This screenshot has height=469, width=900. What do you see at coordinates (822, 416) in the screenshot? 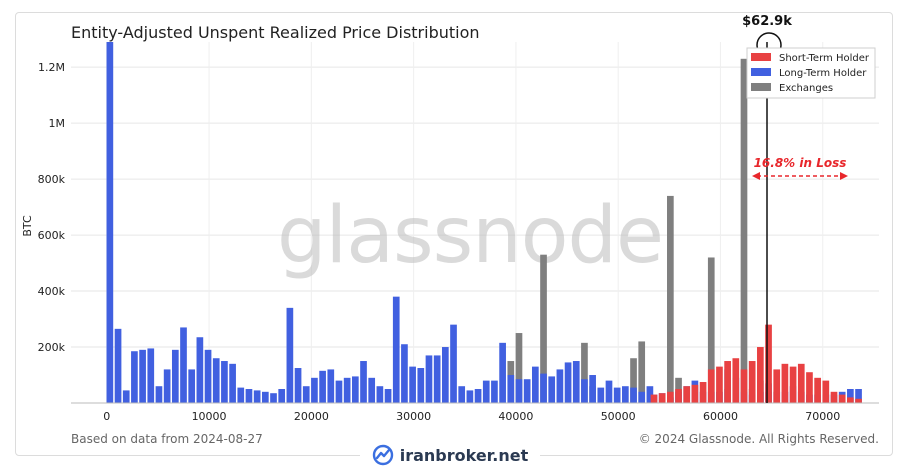
I see `x-tick-label: 70000` at bounding box center [822, 416].